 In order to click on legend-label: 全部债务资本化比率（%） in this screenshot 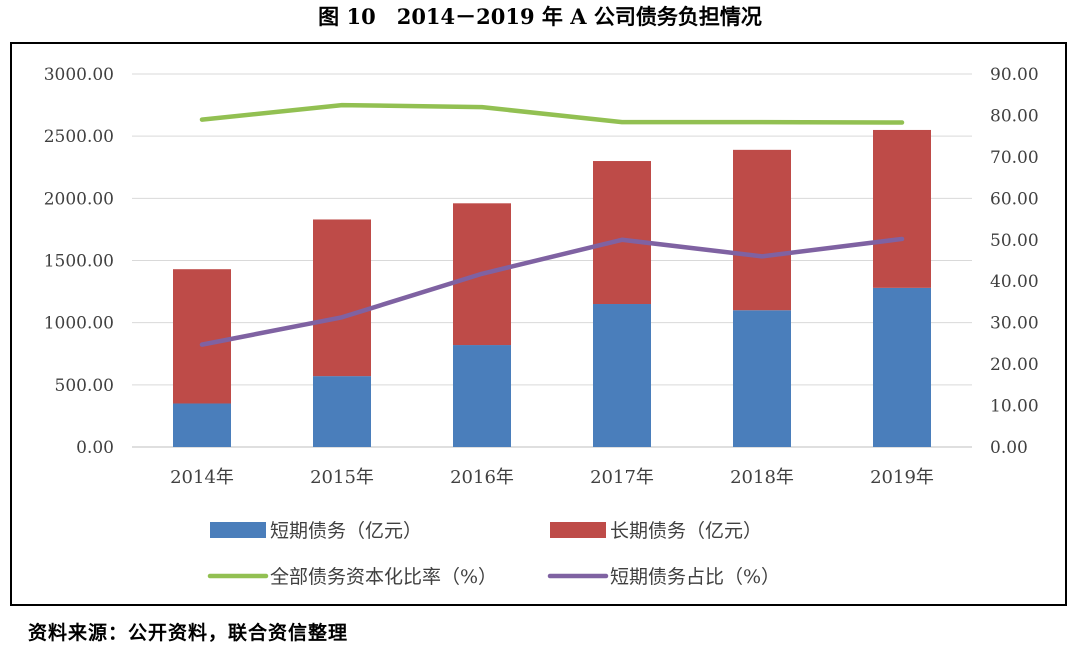, I will do `click(383, 577)`.